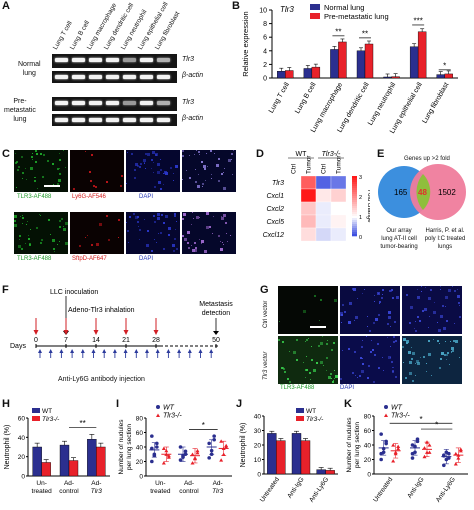 This screenshot has height=510, width=474. Describe the element at coordinates (189, 491) in the screenshot. I see `x-tick-label: control` at that location.